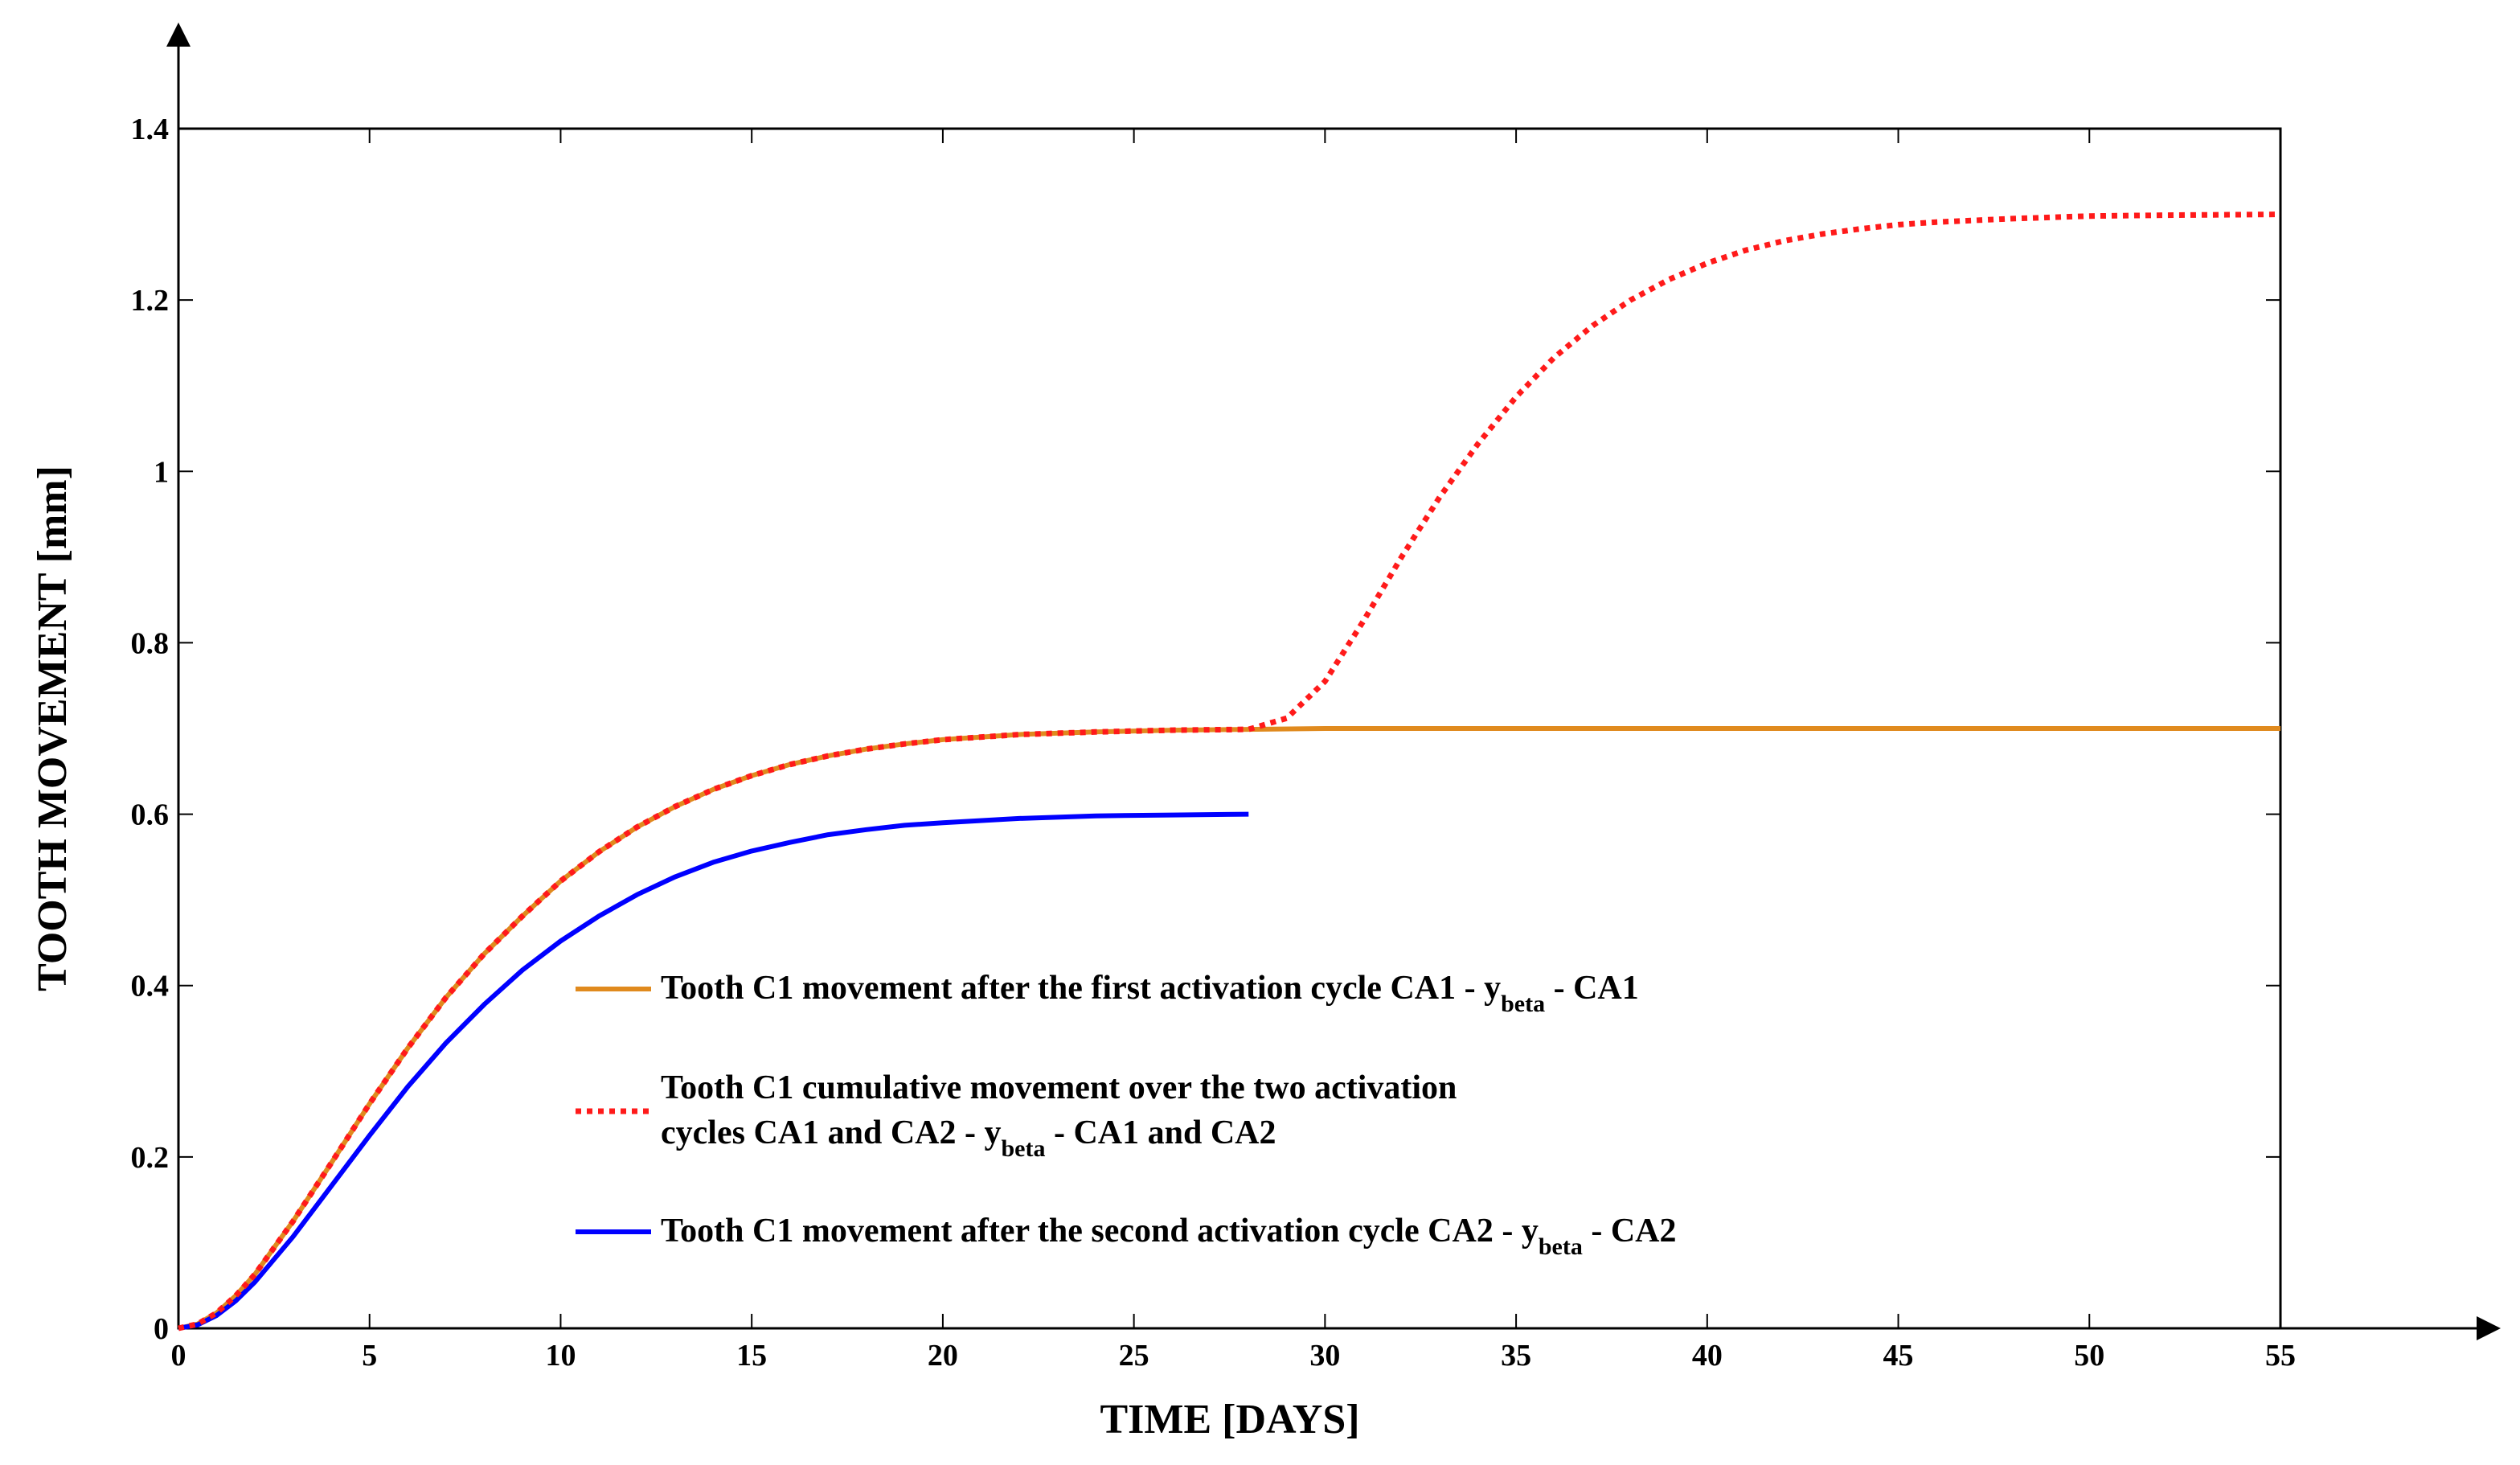 Image resolution: width=2520 pixels, height=1465 pixels. Describe the element at coordinates (751, 1356) in the screenshot. I see `x-tick-label: 15` at that location.